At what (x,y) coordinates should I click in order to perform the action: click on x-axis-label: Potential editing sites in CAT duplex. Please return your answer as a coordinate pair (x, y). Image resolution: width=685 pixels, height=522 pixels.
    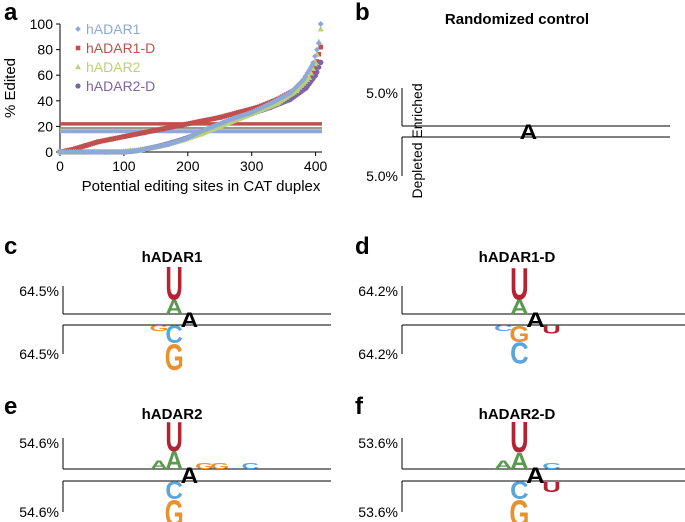
    Looking at the image, I should click on (201, 186).